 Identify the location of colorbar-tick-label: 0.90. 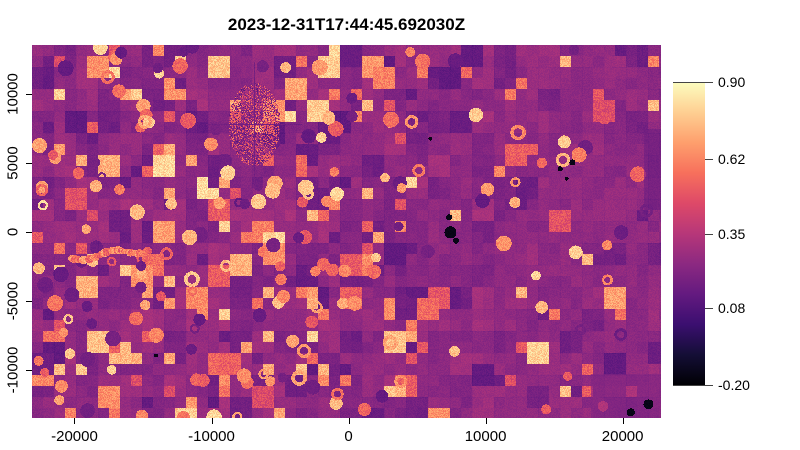
(732, 82).